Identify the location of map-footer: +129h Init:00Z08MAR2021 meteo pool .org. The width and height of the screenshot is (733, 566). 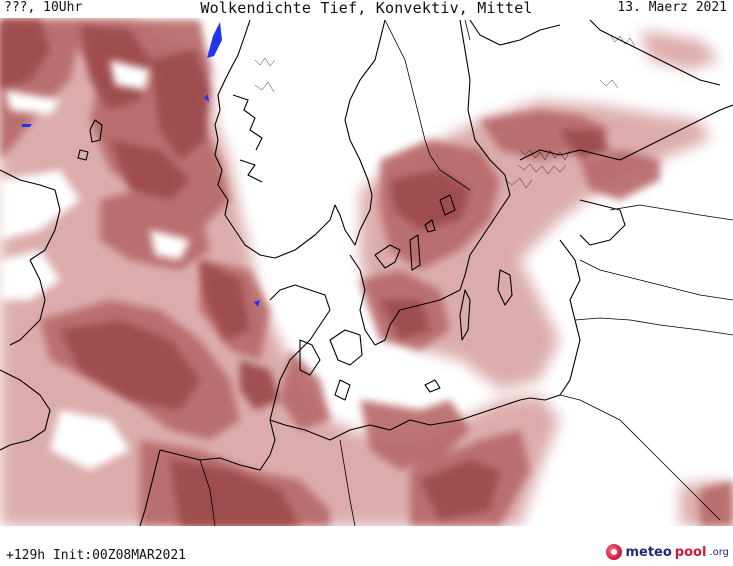
(366, 548).